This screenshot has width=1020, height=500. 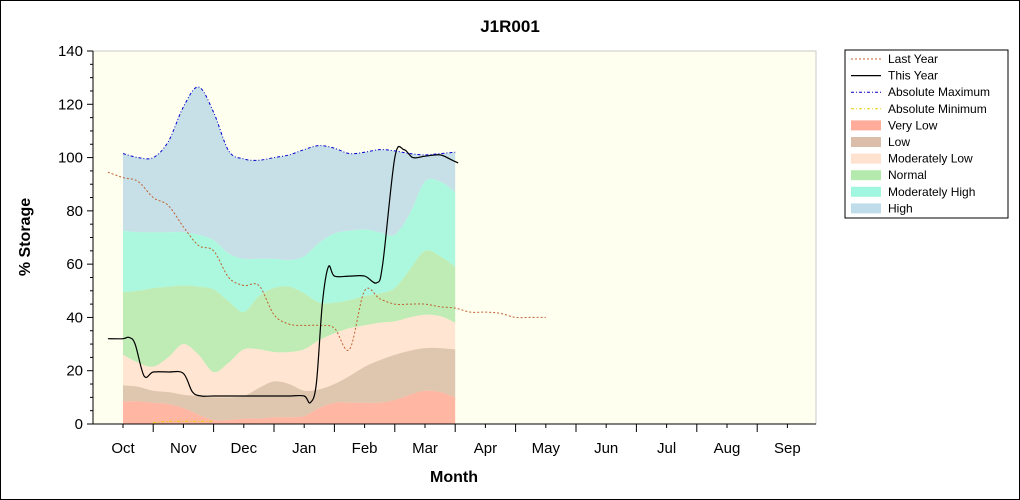 I want to click on legend-swatch-moderately-low, so click(x=866, y=158).